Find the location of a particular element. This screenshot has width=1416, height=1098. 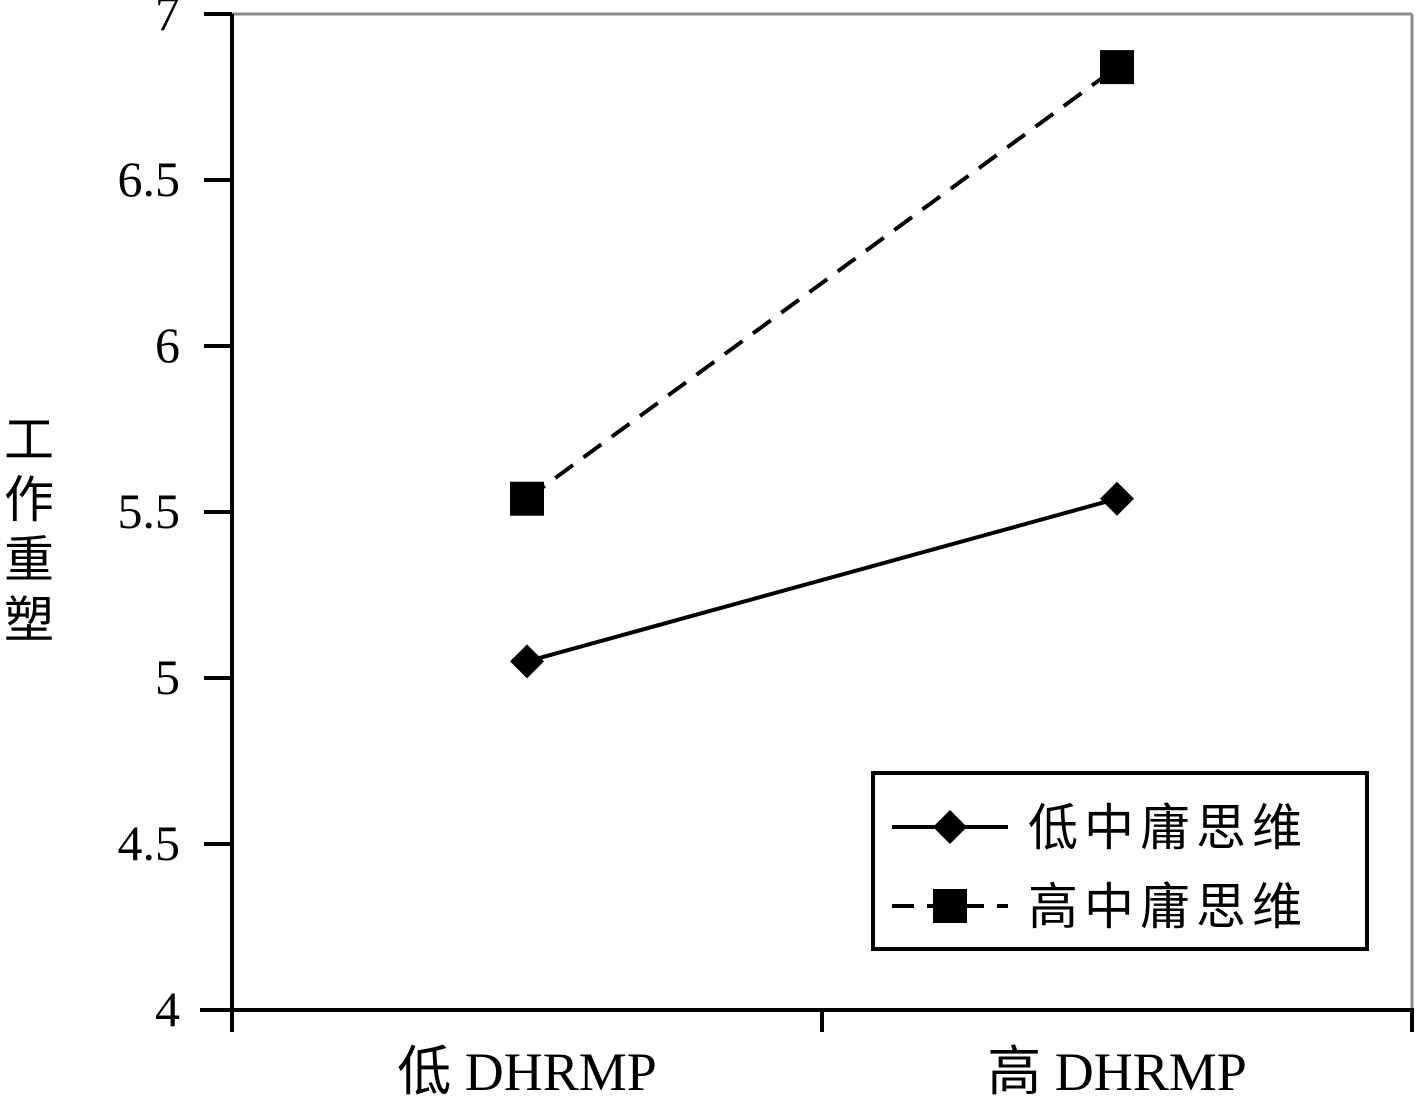

y-axis-label-char: 塑 is located at coordinates (29, 620).